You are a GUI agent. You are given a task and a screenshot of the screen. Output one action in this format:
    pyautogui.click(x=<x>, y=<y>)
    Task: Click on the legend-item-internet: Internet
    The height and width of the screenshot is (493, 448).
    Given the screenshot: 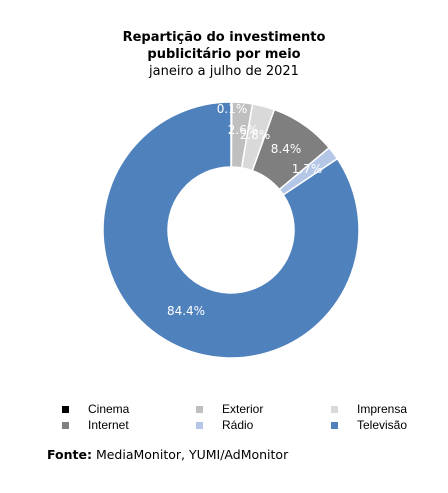 What is the action you would take?
    pyautogui.click(x=95, y=425)
    